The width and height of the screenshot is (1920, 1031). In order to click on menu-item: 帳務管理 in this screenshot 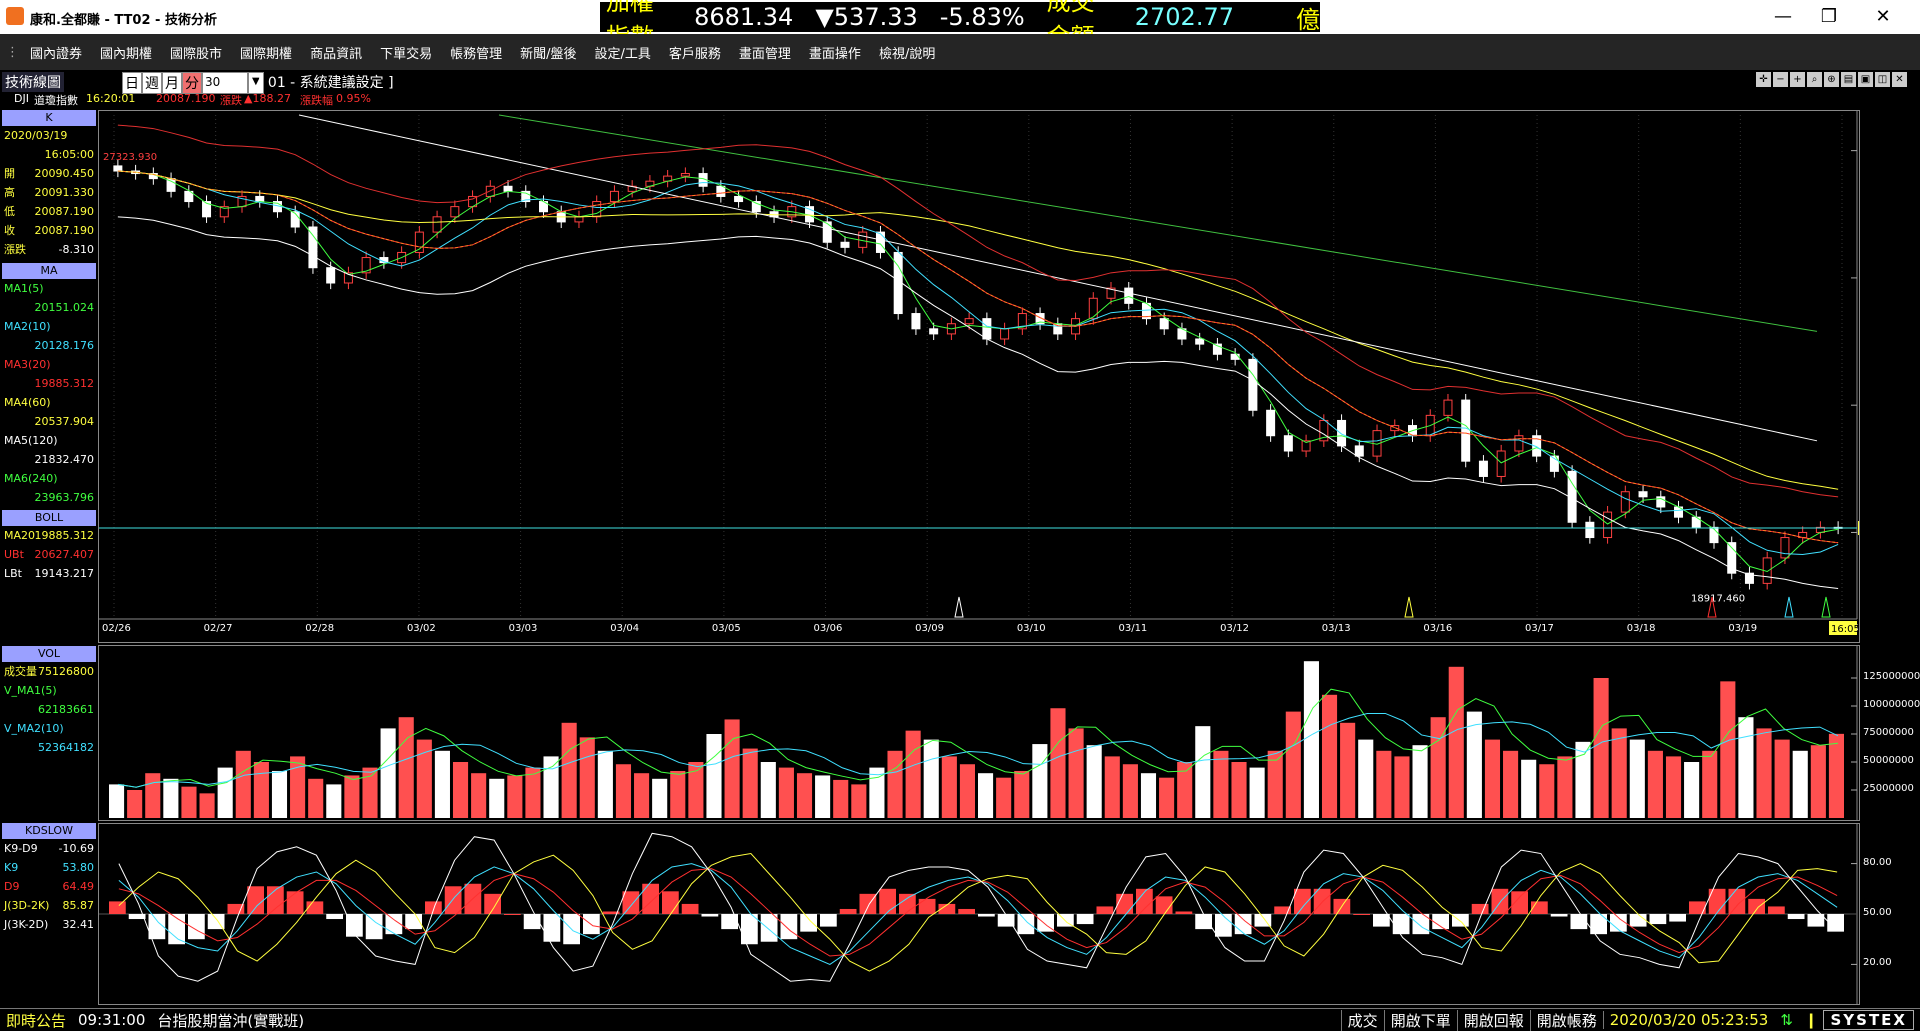, I will do `click(476, 54)`.